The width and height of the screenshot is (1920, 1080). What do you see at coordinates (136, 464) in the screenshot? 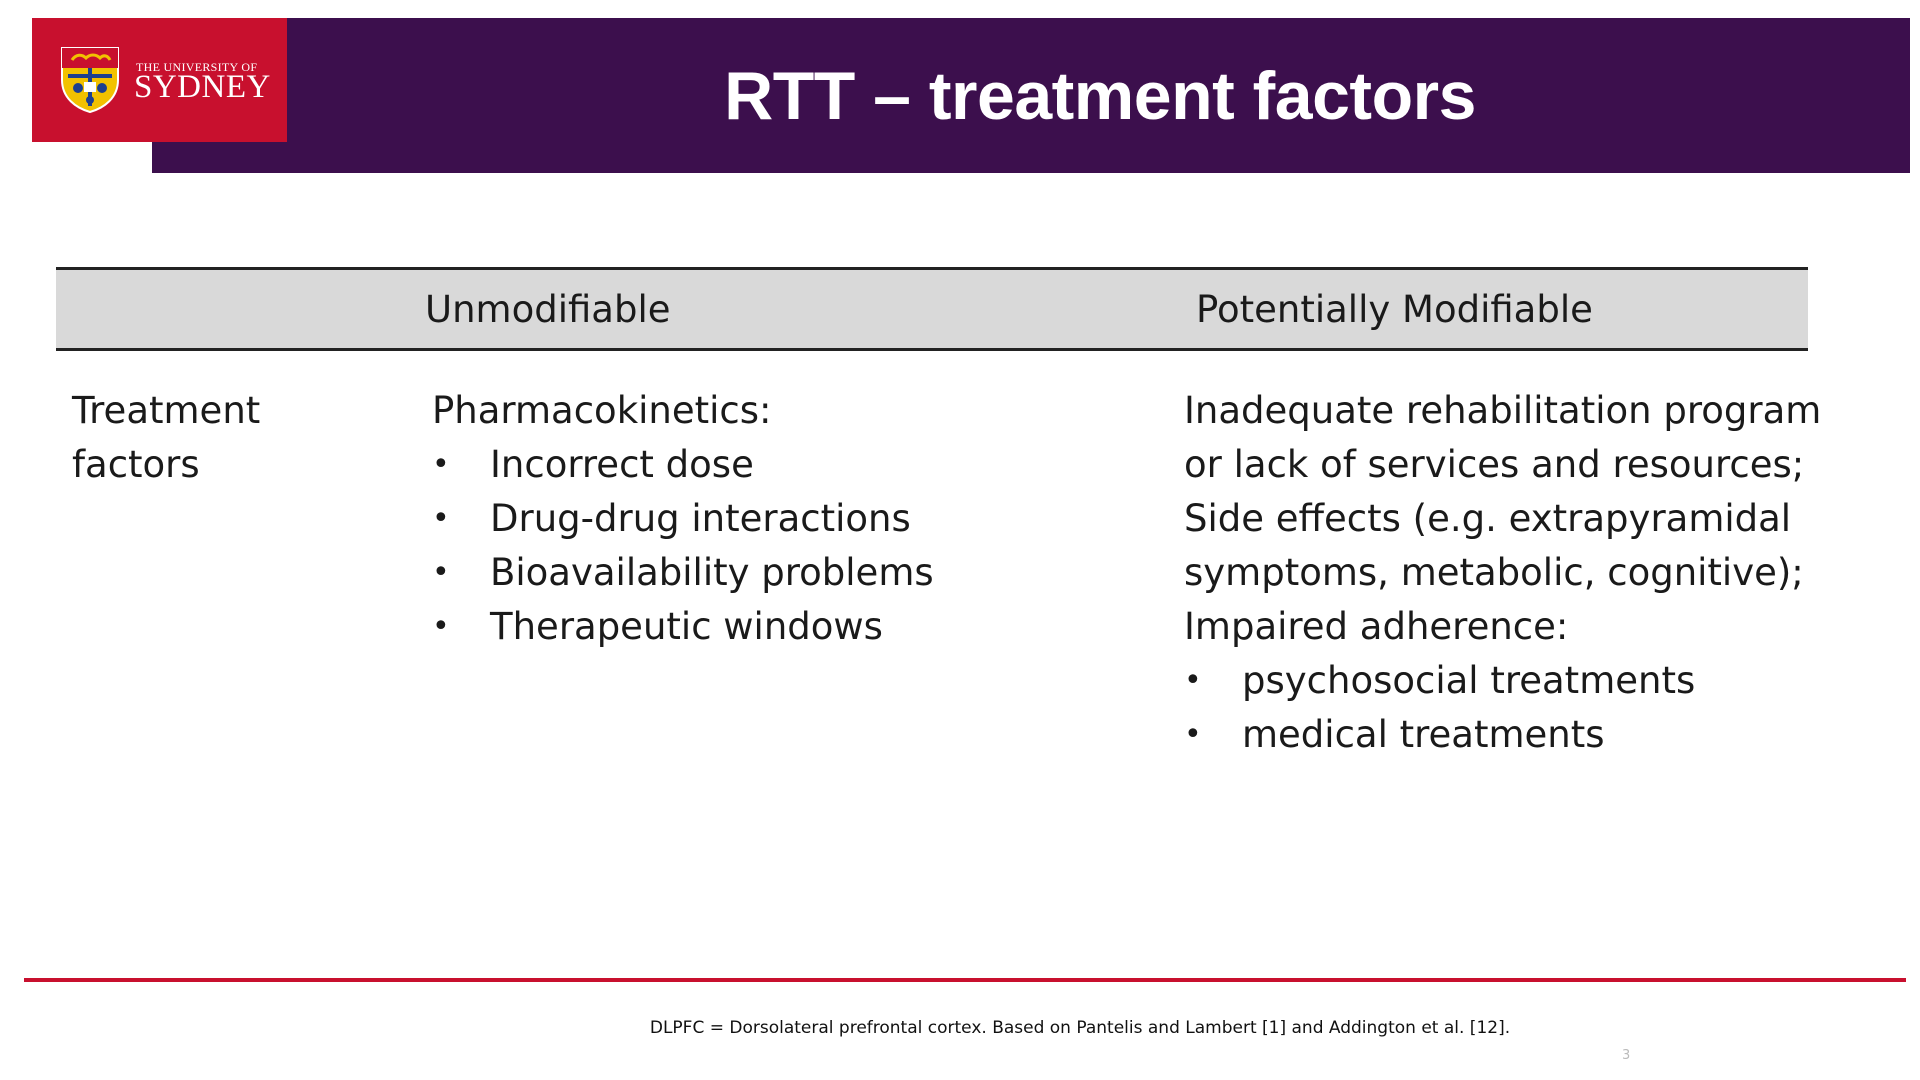
I see `row-label-line: factors` at bounding box center [136, 464].